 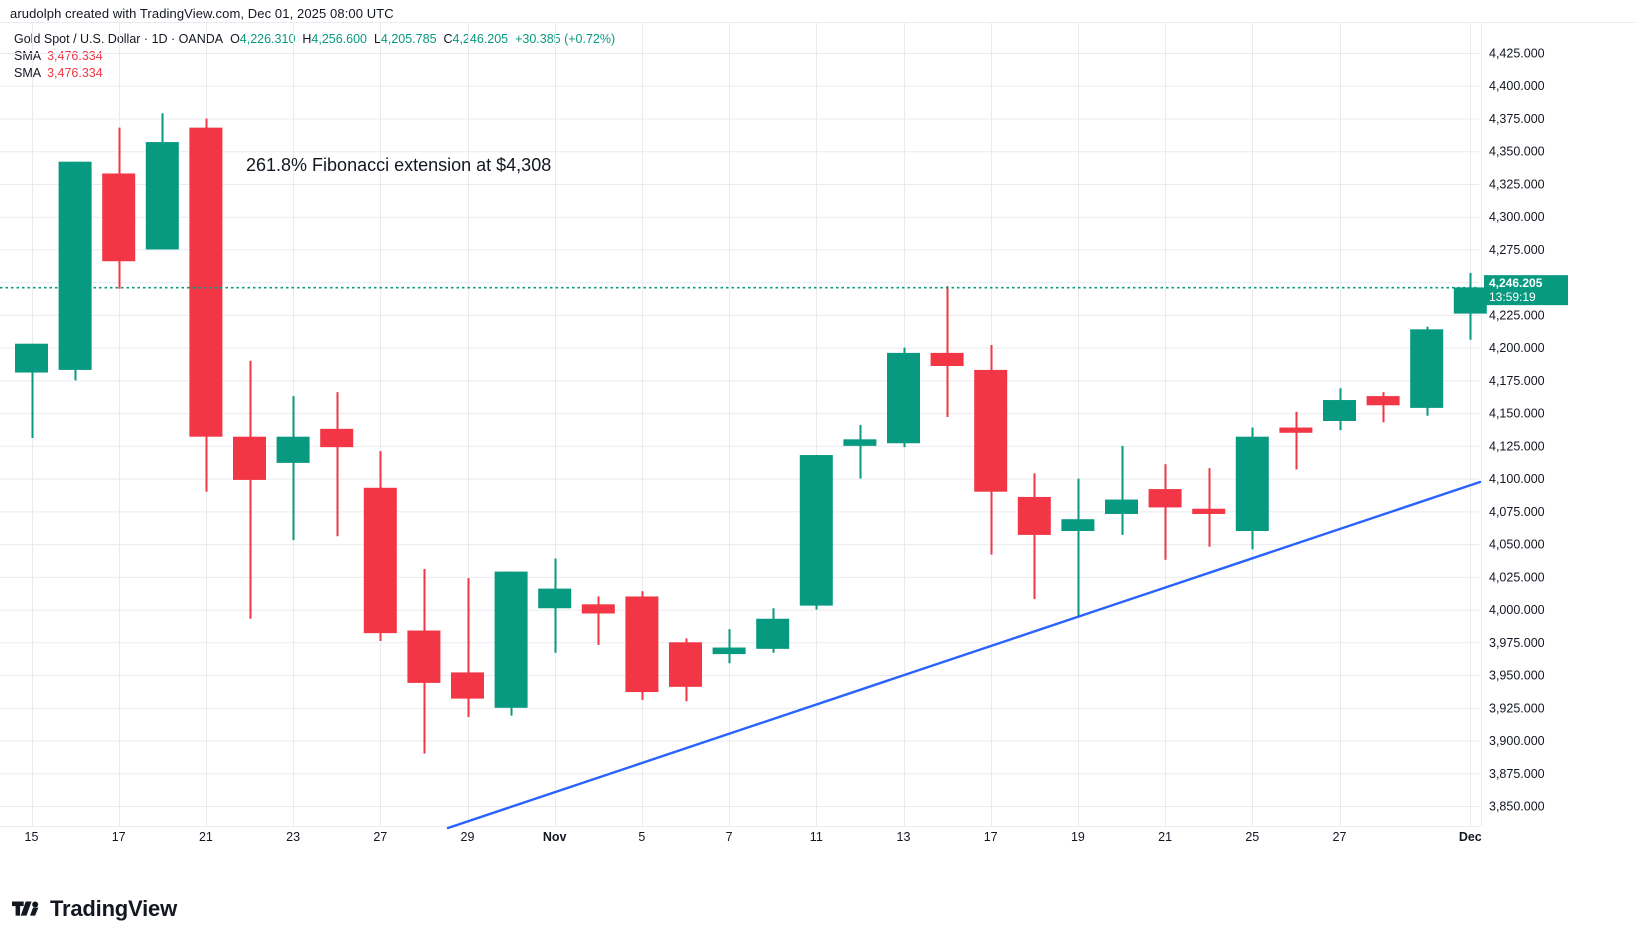 I want to click on legend-open-value: 4,226.310, so click(x=267, y=39).